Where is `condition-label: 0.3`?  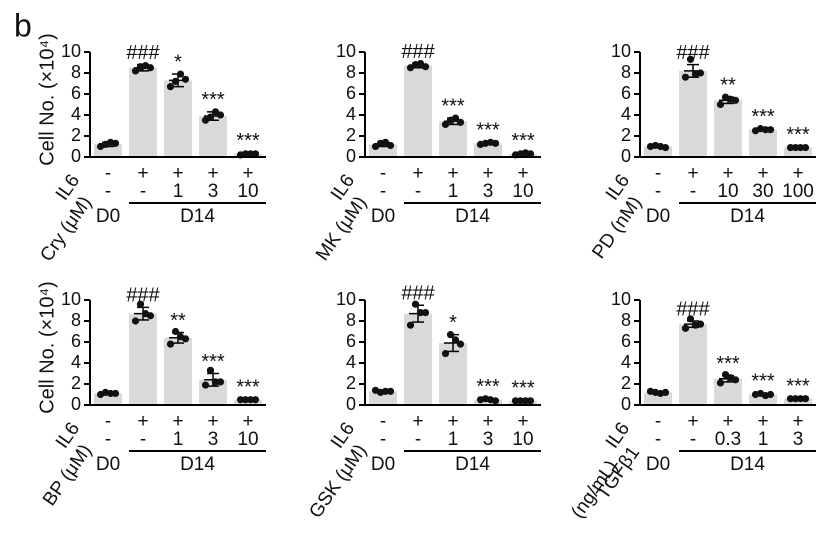
condition-label: 0.3 is located at coordinates (728, 439).